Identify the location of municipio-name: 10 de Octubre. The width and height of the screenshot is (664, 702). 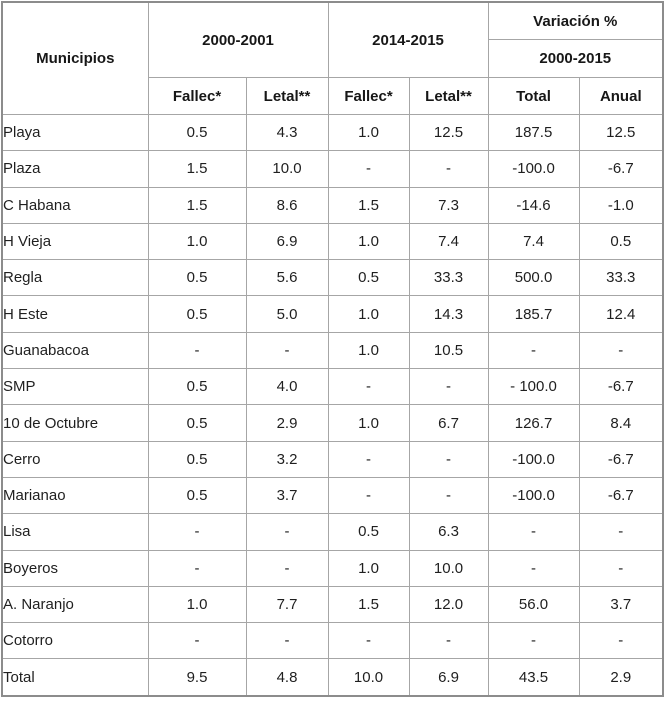
(75, 423).